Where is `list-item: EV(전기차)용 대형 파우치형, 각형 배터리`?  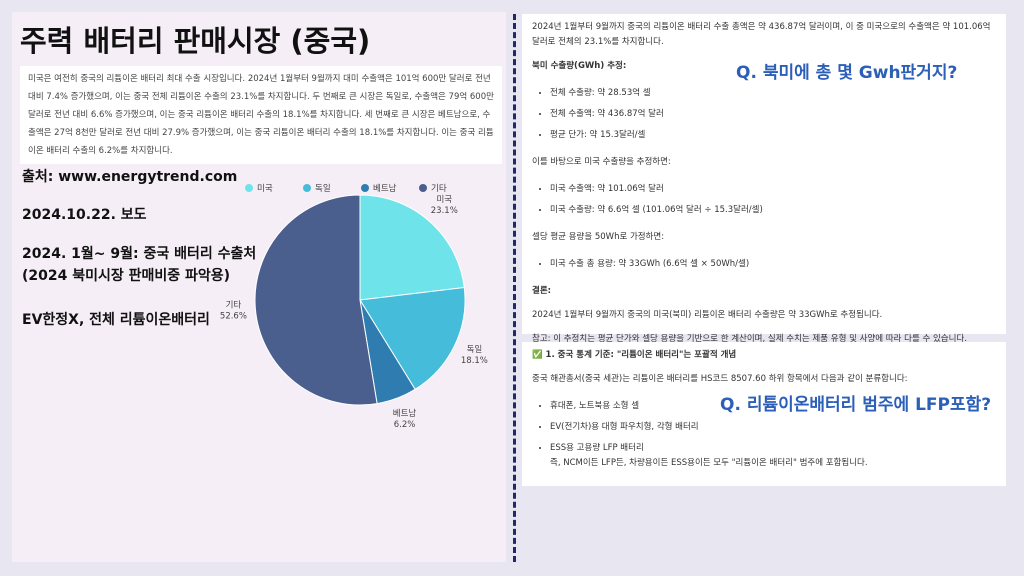
list-item: EV(전기차)용 대형 파우치형, 각형 배터리 is located at coordinates (773, 427).